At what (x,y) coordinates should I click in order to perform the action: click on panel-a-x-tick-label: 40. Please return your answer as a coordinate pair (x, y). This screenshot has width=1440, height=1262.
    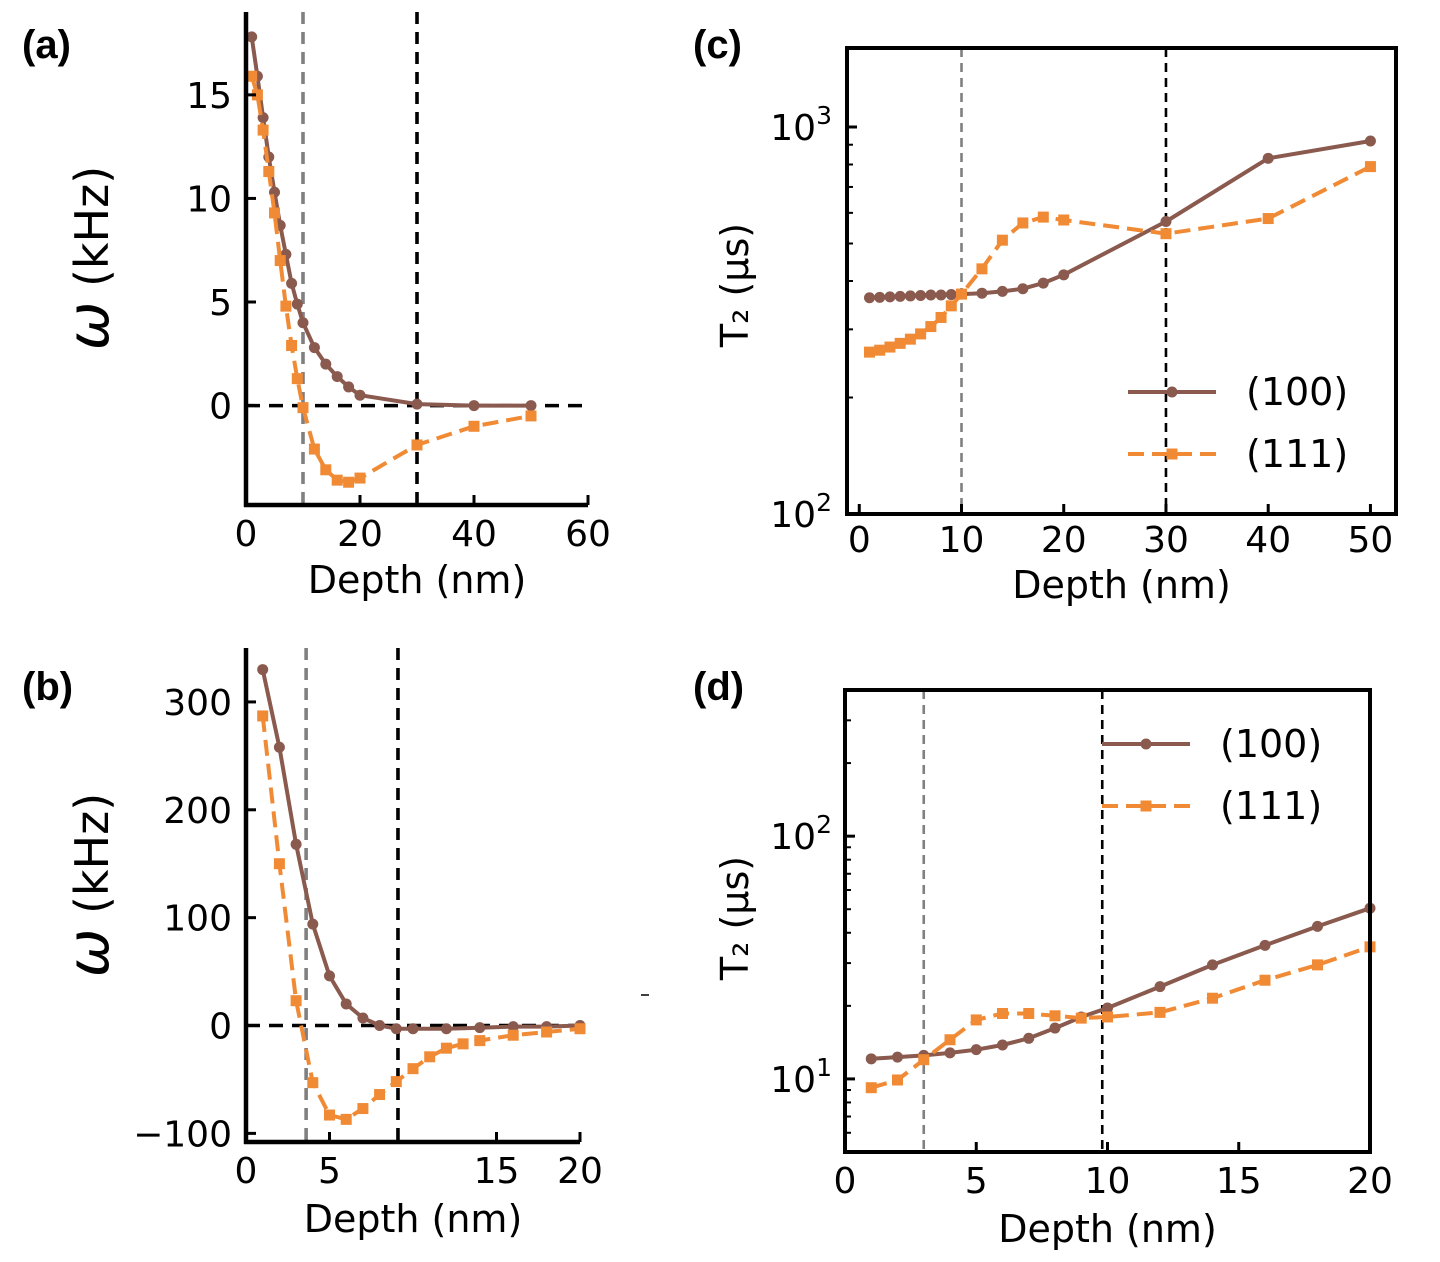
    Looking at the image, I should click on (474, 534).